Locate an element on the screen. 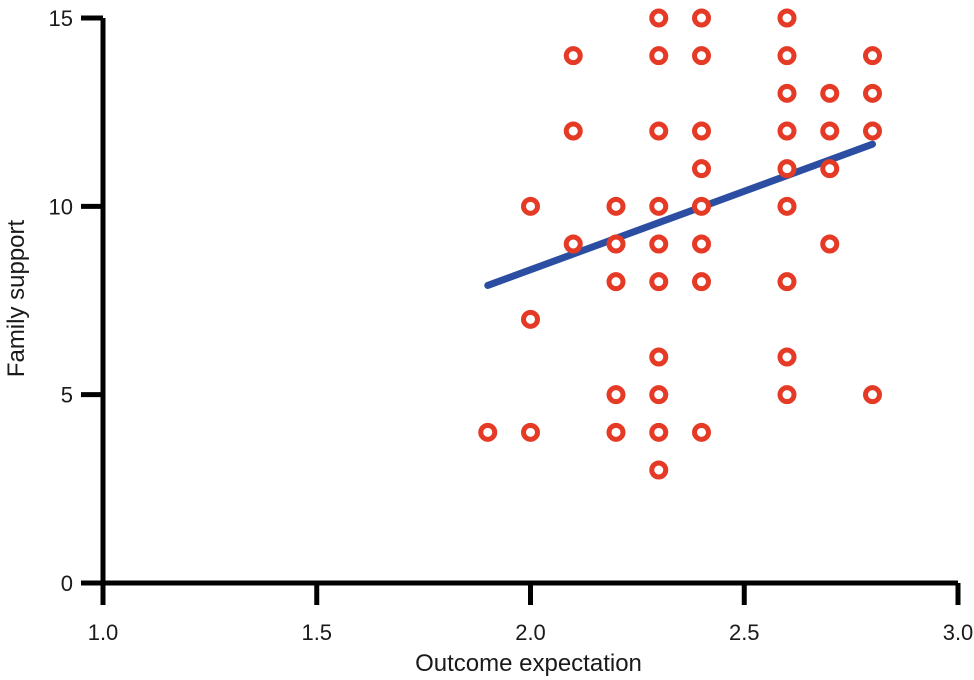  y-axis-title: Family support is located at coordinates (16, 298).